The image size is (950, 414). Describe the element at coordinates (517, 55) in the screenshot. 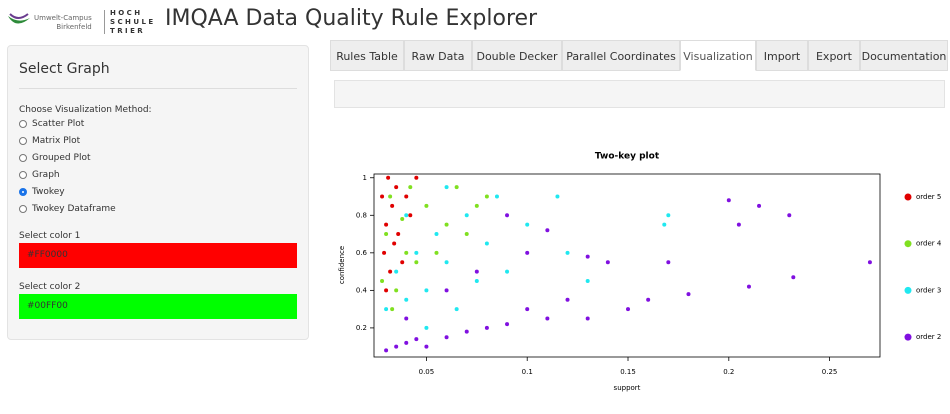

I see `tab: Double Decker` at that location.